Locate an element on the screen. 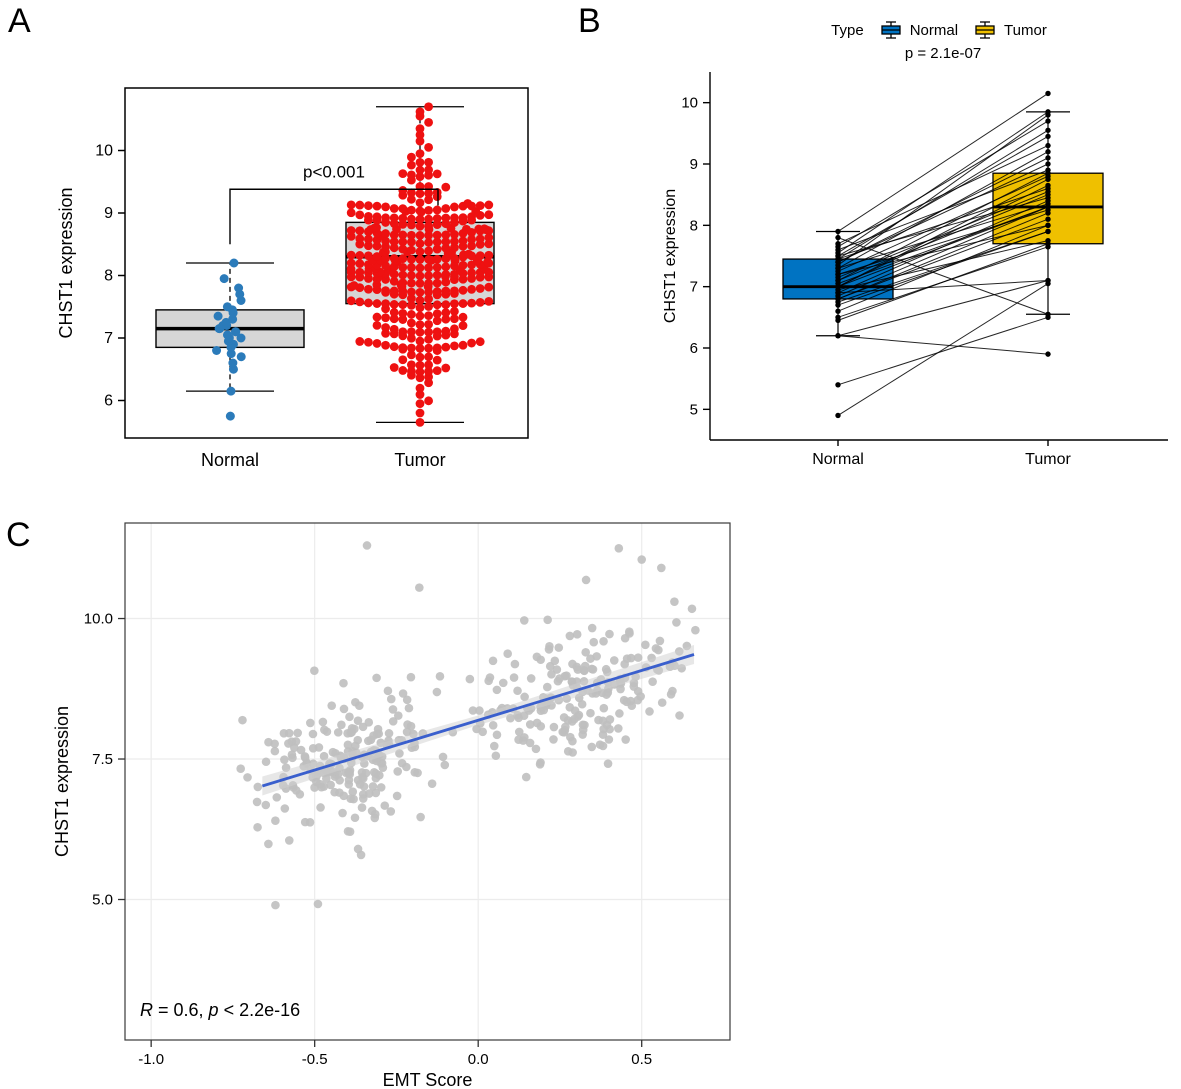 The image size is (1181, 1089). svg-text: R = 0.6, p < 2.2e-16 is located at coordinates (220, 1010).